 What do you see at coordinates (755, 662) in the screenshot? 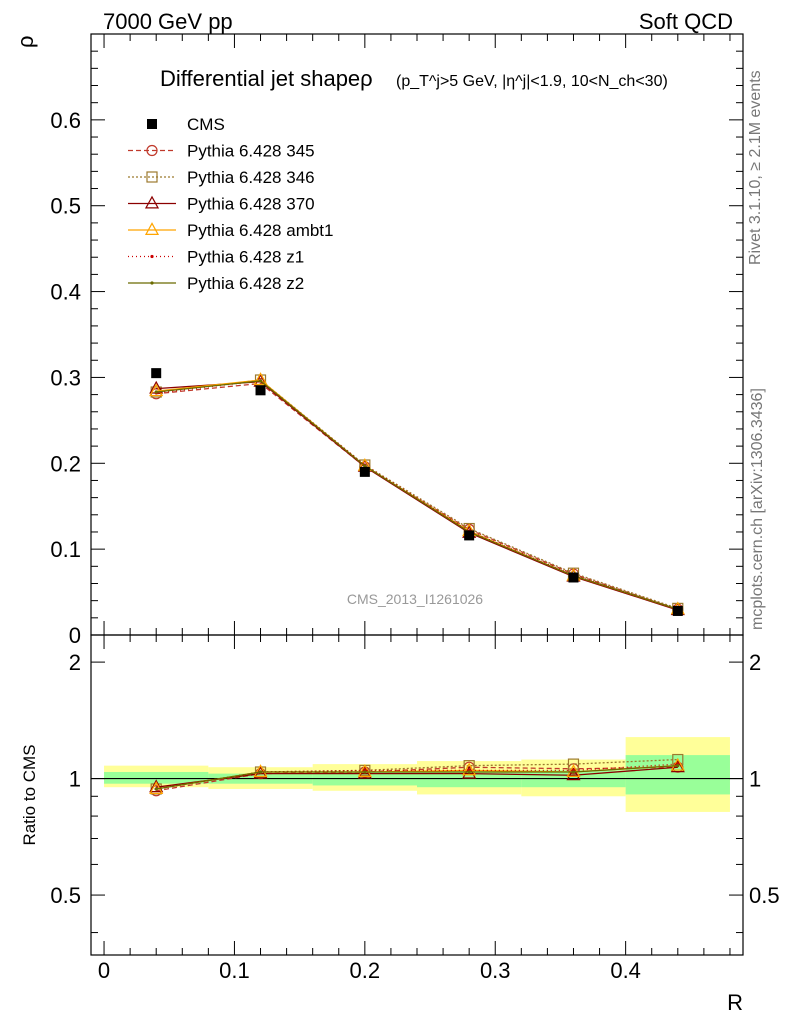
I see `ratio-tick-label-right: 2` at bounding box center [755, 662].